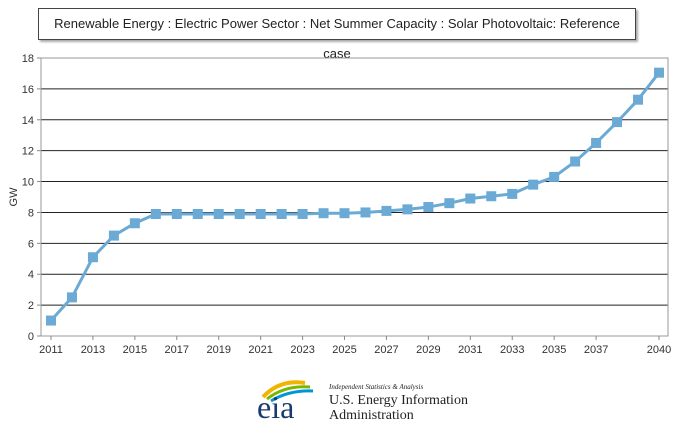 This screenshot has width=678, height=426. I want to click on y-tick-label: 0, so click(31, 337).